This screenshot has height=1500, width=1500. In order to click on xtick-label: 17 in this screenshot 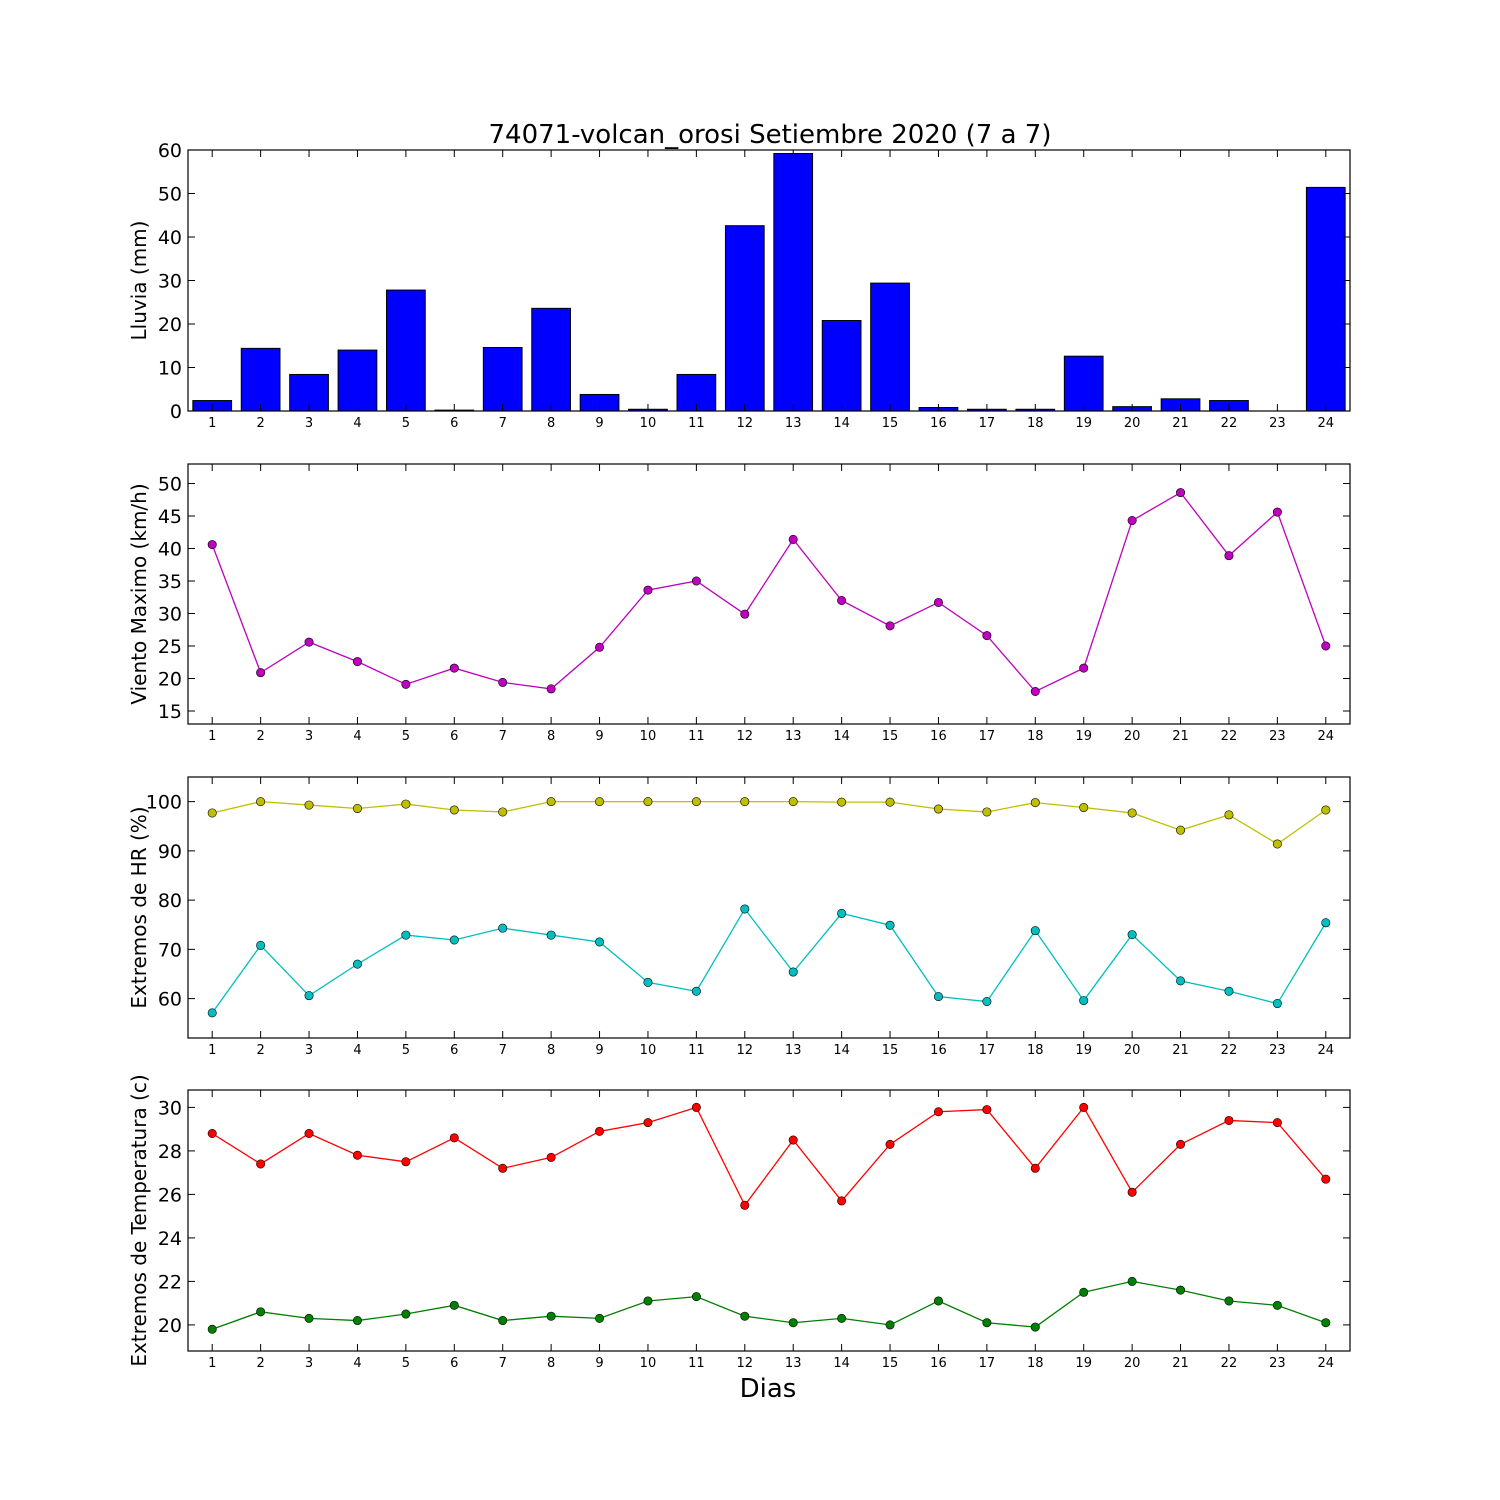, I will do `click(987, 1363)`.